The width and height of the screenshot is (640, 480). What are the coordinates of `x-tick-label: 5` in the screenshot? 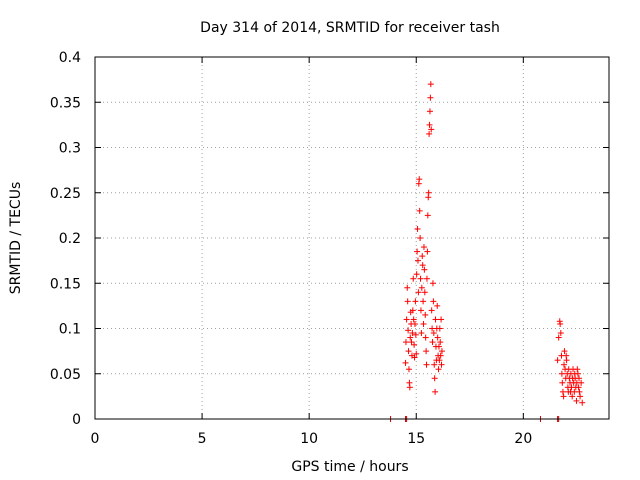 It's located at (202, 439).